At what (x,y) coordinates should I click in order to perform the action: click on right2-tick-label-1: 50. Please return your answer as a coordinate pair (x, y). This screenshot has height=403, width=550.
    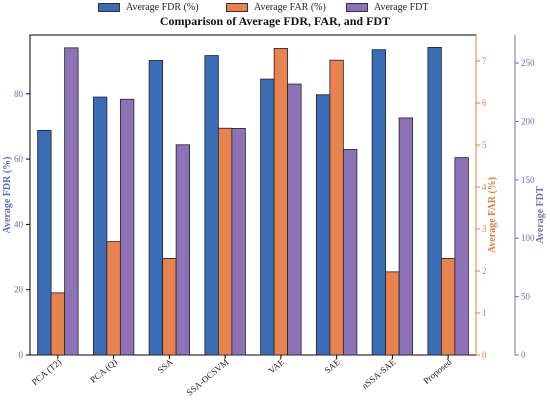
    Looking at the image, I should click on (526, 297).